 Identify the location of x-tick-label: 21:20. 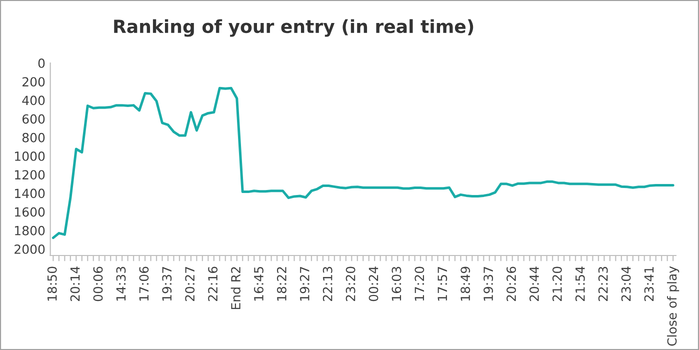
(557, 284).